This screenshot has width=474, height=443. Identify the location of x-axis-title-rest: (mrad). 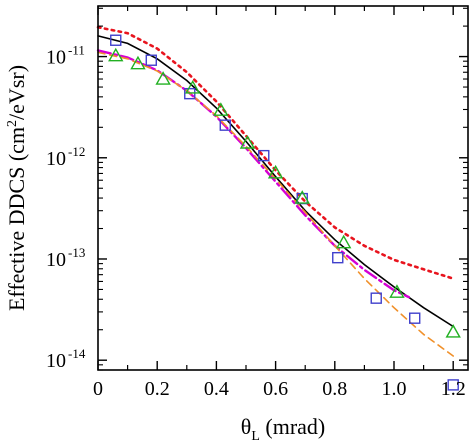
(292, 426).